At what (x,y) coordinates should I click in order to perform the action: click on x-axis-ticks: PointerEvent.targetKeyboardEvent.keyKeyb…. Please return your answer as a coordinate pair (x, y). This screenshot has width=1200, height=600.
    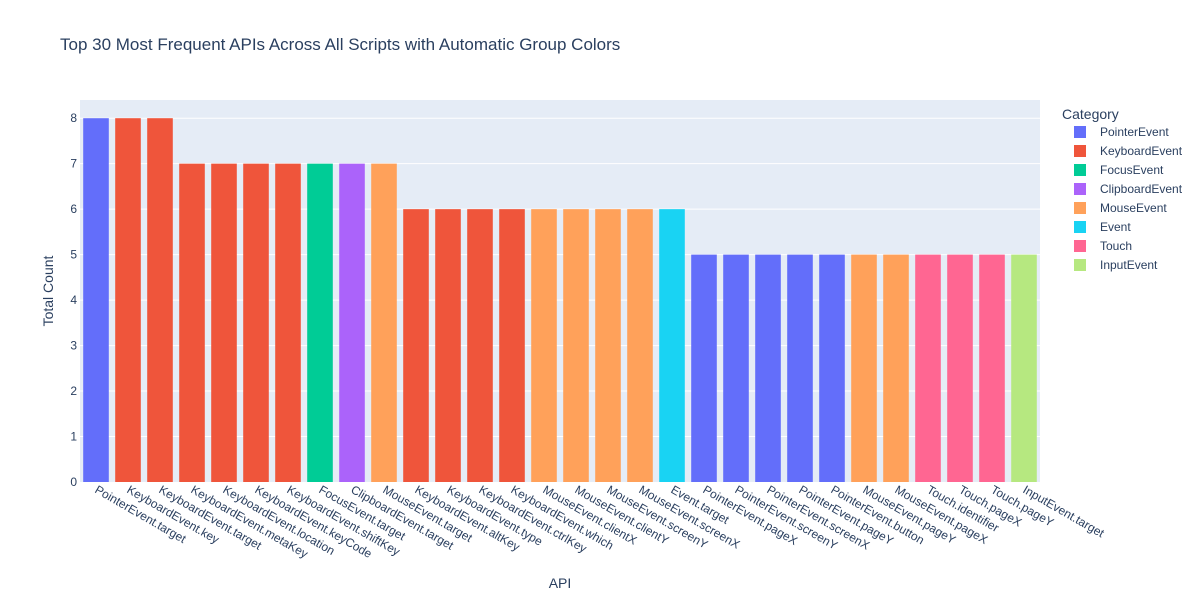
    Looking at the image, I should click on (600, 521).